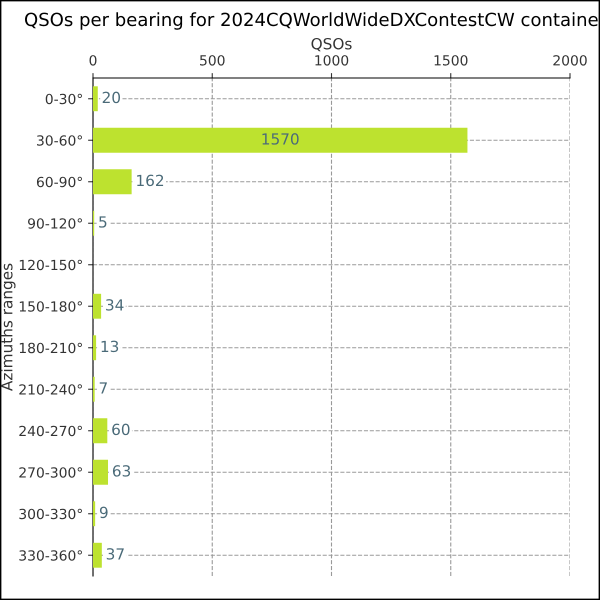  I want to click on y-tick-label: 90-120°, so click(55, 223).